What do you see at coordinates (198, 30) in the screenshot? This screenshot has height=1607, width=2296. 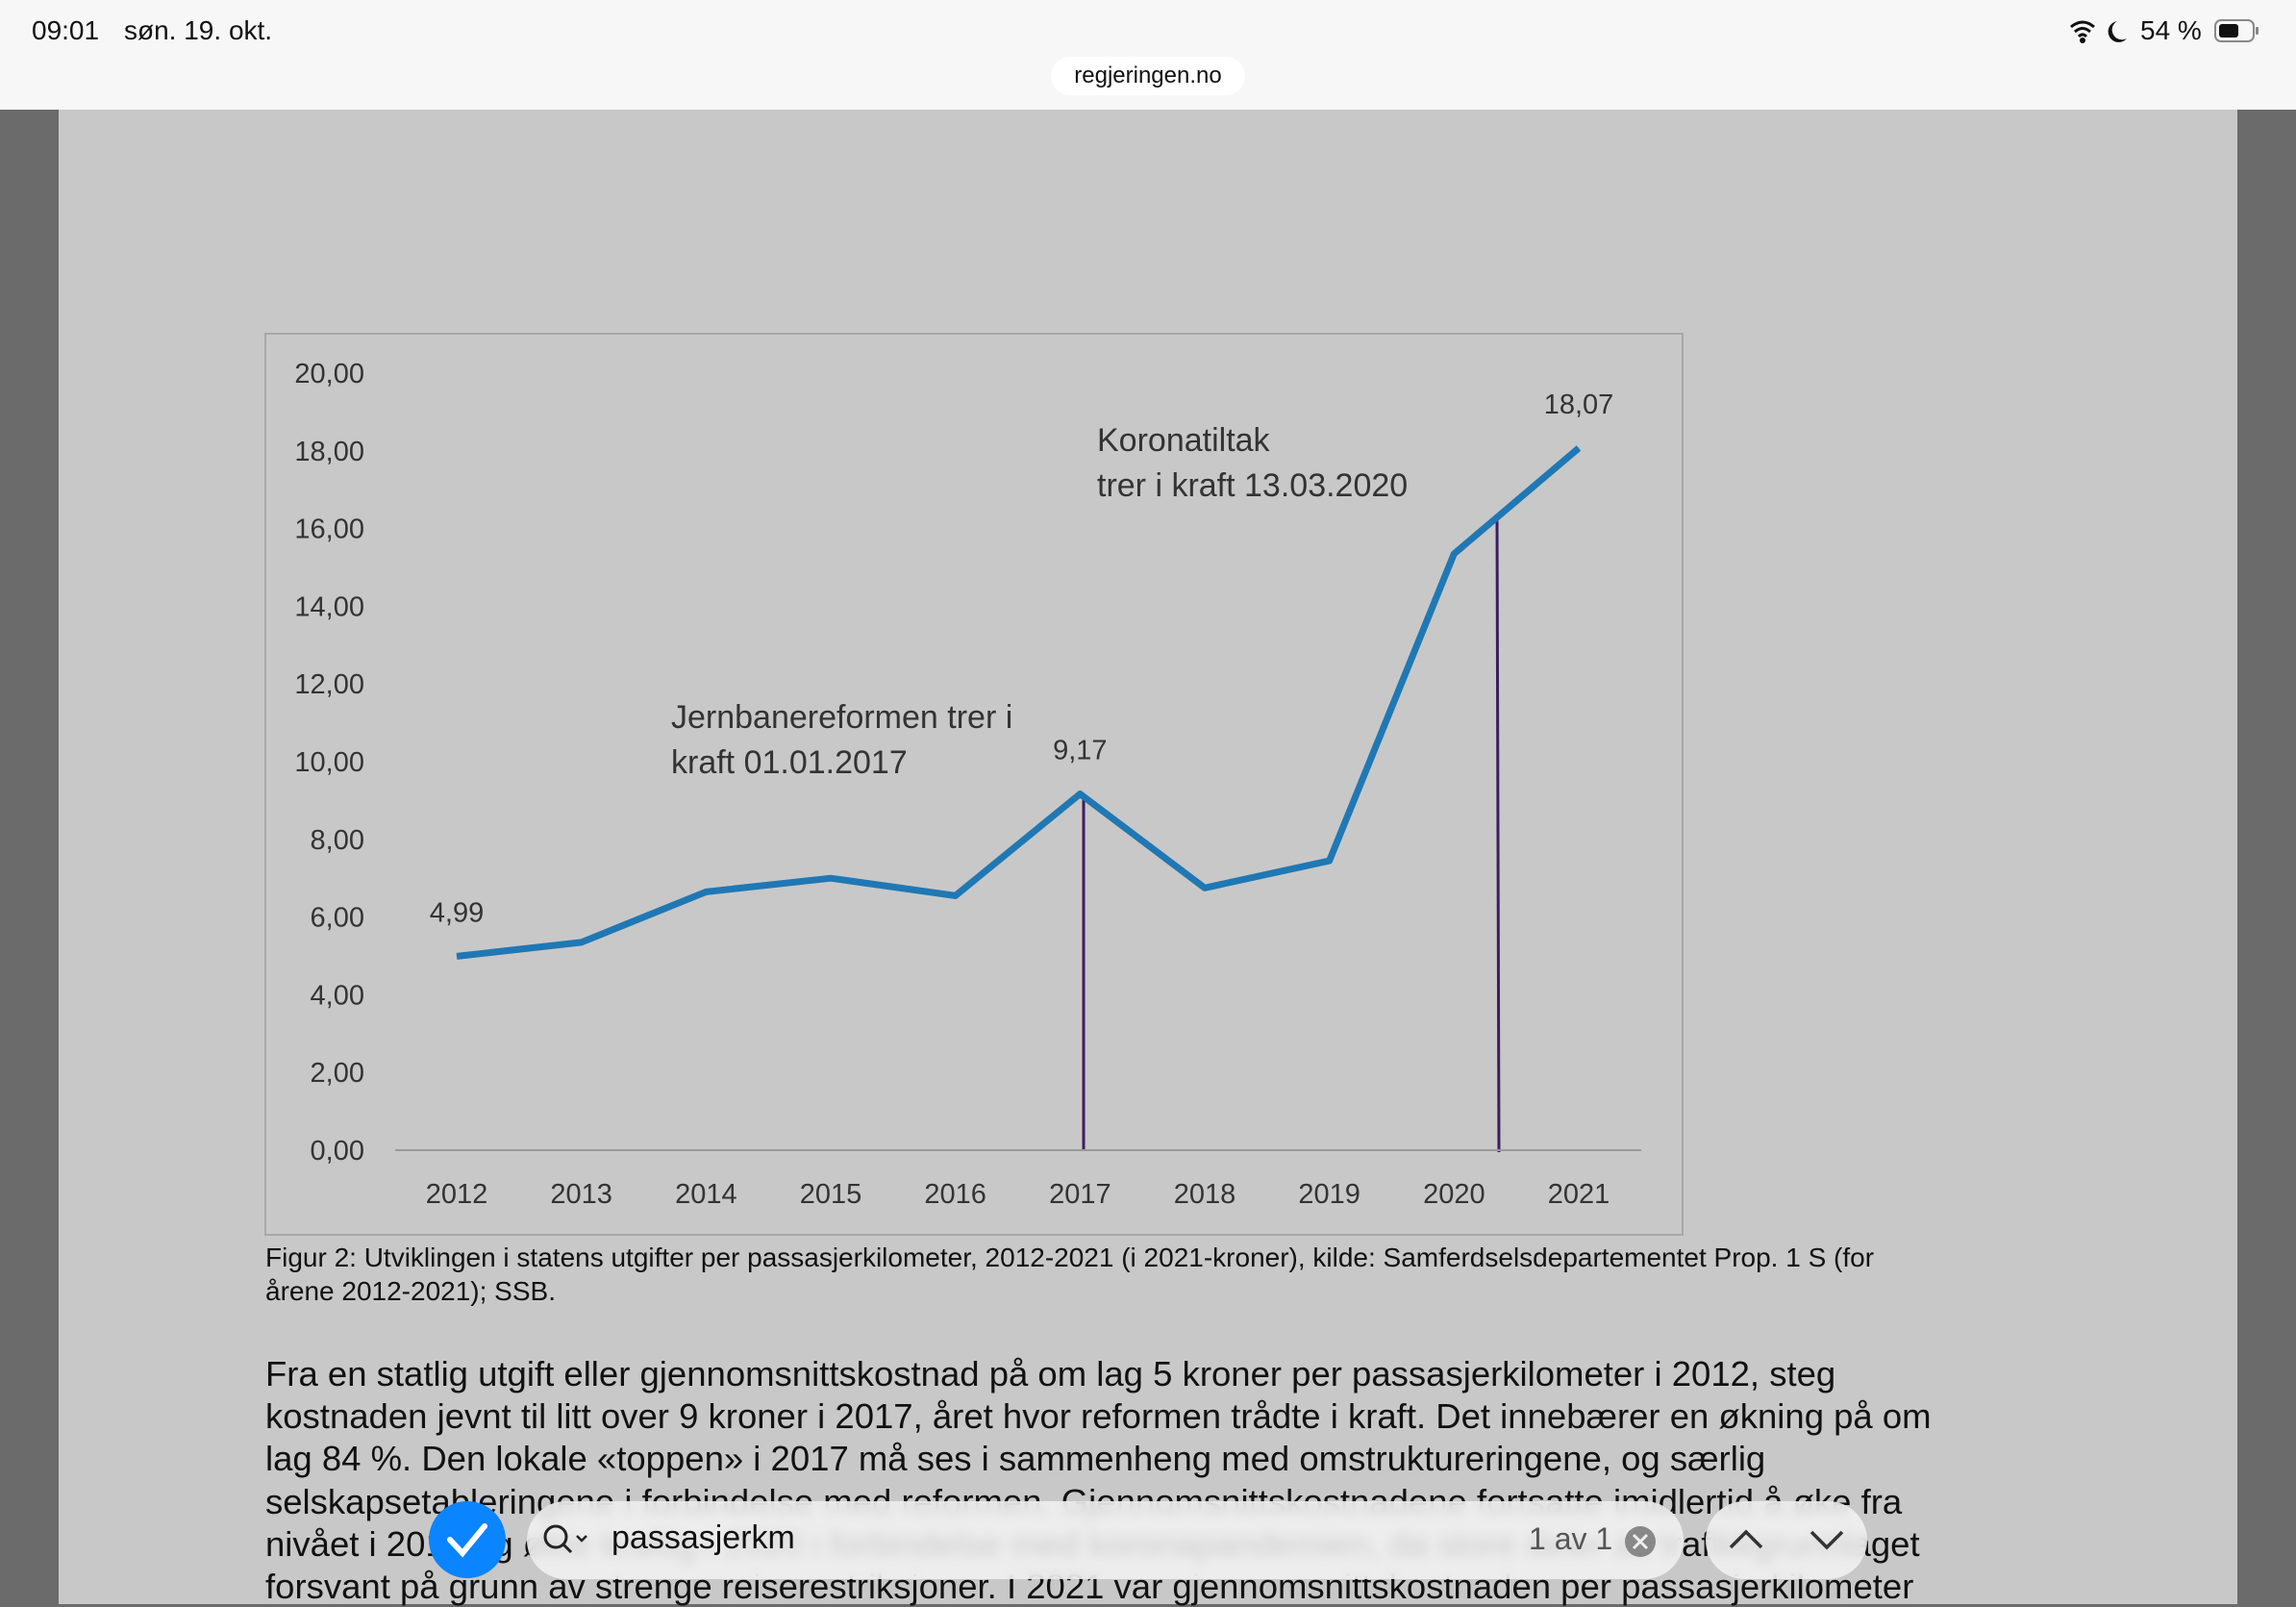 I see `date: søn. 19. okt.` at bounding box center [198, 30].